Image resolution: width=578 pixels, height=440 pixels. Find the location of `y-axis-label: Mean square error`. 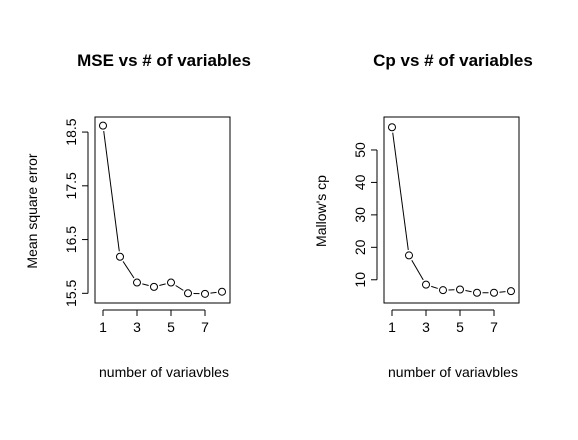

y-axis-label: Mean square error is located at coordinates (32, 211).